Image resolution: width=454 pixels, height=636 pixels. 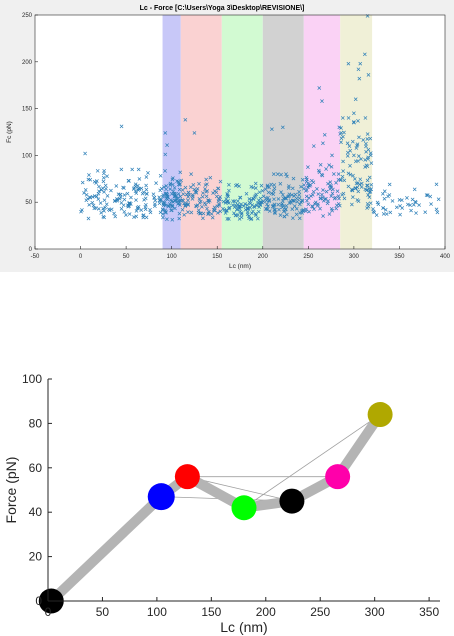 I want to click on scatter-x-tick-label: 300, so click(x=354, y=257).